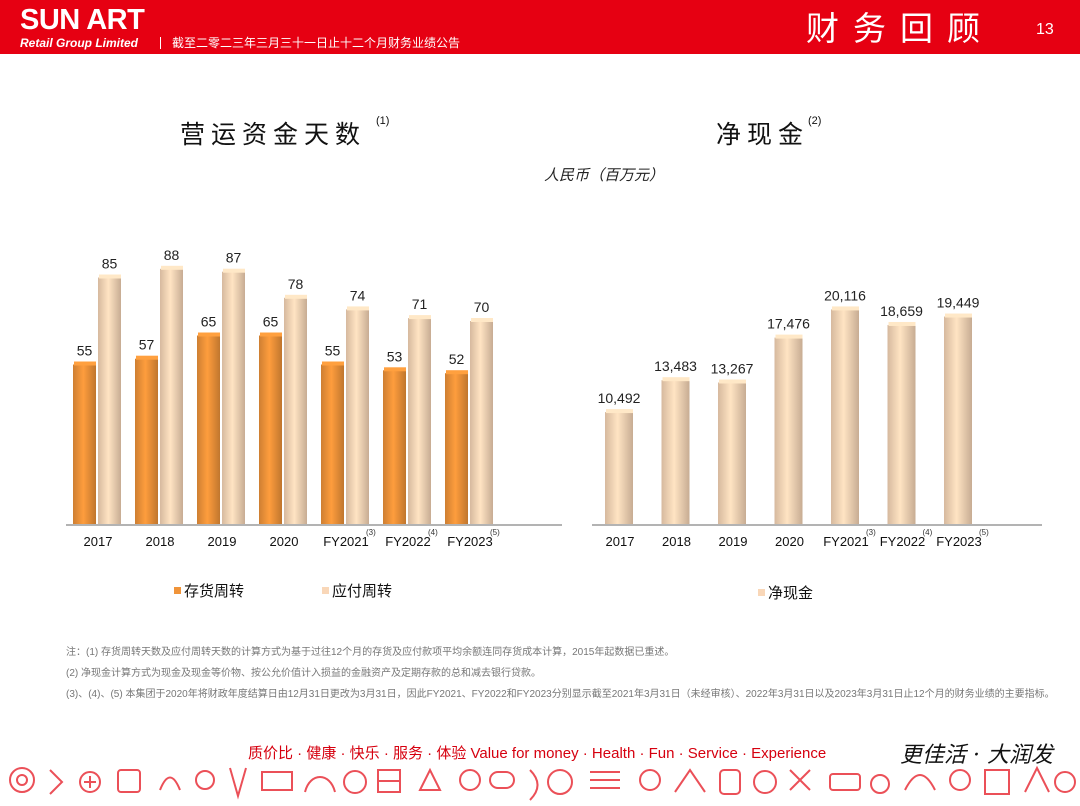 This screenshot has width=1080, height=806. What do you see at coordinates (371, 532) in the screenshot?
I see `wc-tick-footnote-4: (3)` at bounding box center [371, 532].